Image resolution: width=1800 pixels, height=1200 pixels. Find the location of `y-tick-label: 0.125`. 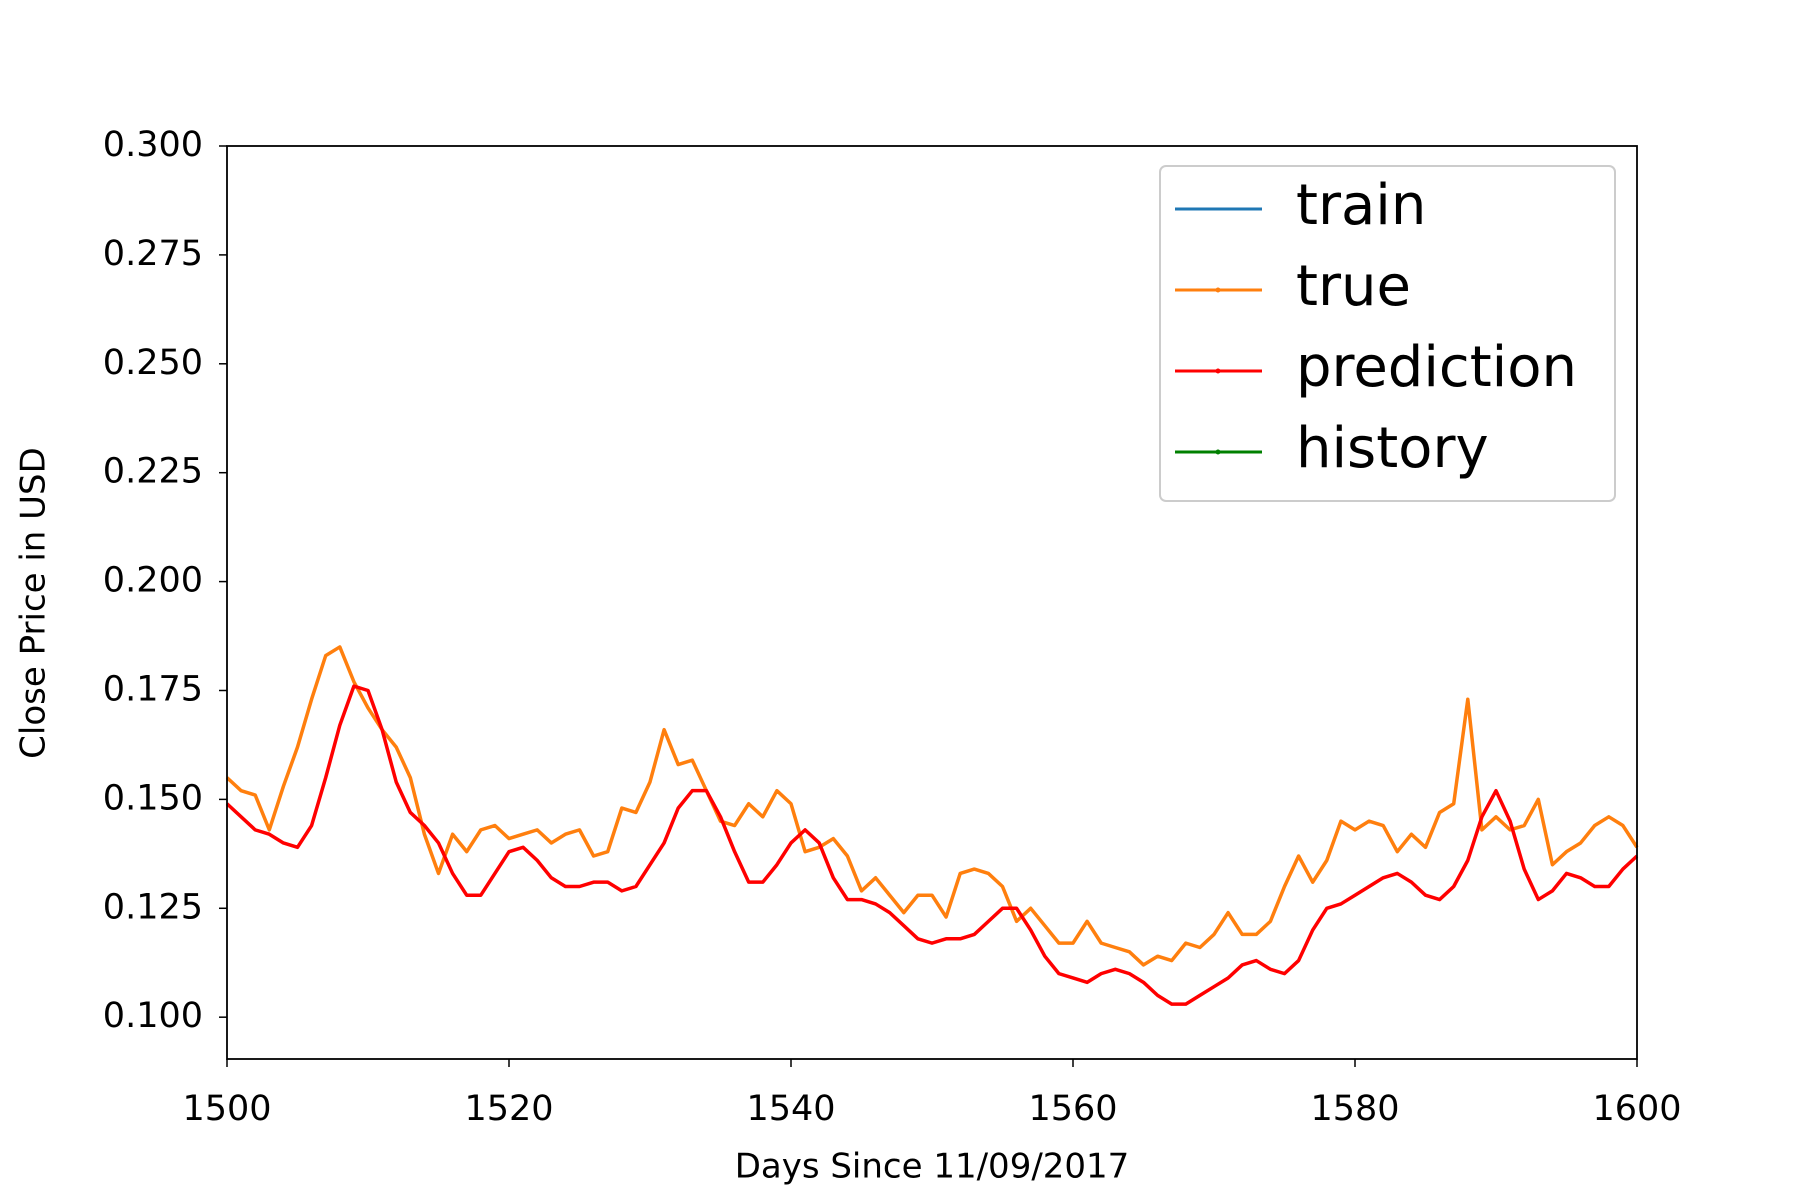

y-tick-label: 0.125 is located at coordinates (153, 907).